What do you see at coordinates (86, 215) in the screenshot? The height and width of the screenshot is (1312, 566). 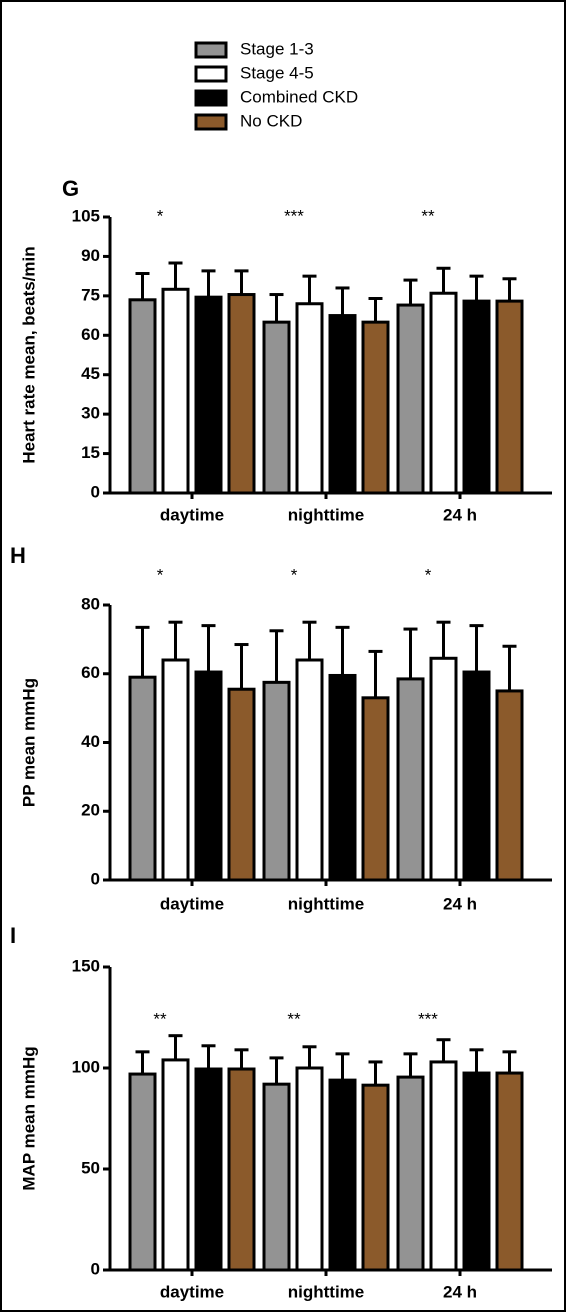 I see `y-tick-label: 105` at bounding box center [86, 215].